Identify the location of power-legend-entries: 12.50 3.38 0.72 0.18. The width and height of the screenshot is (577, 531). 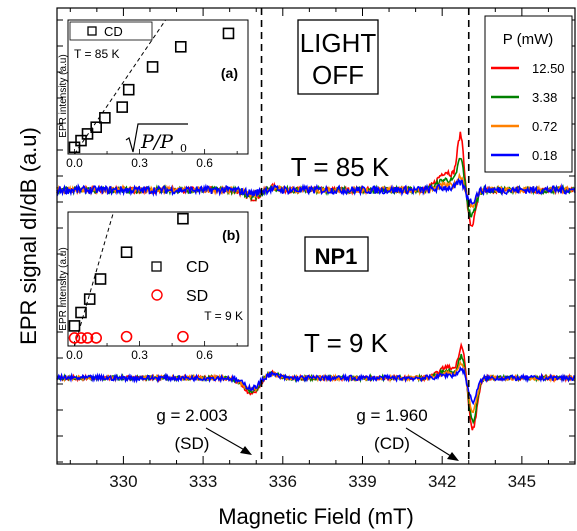
(528, 112).